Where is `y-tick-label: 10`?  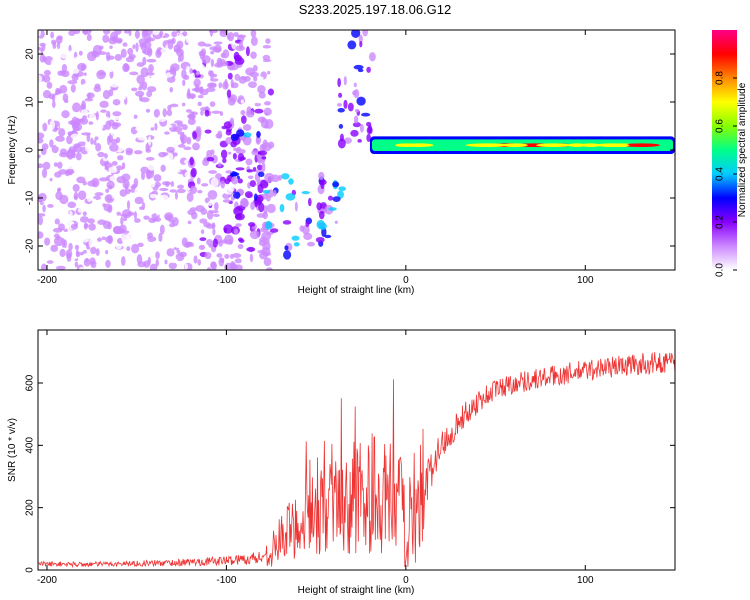 y-tick-label: 10 is located at coordinates (30, 102).